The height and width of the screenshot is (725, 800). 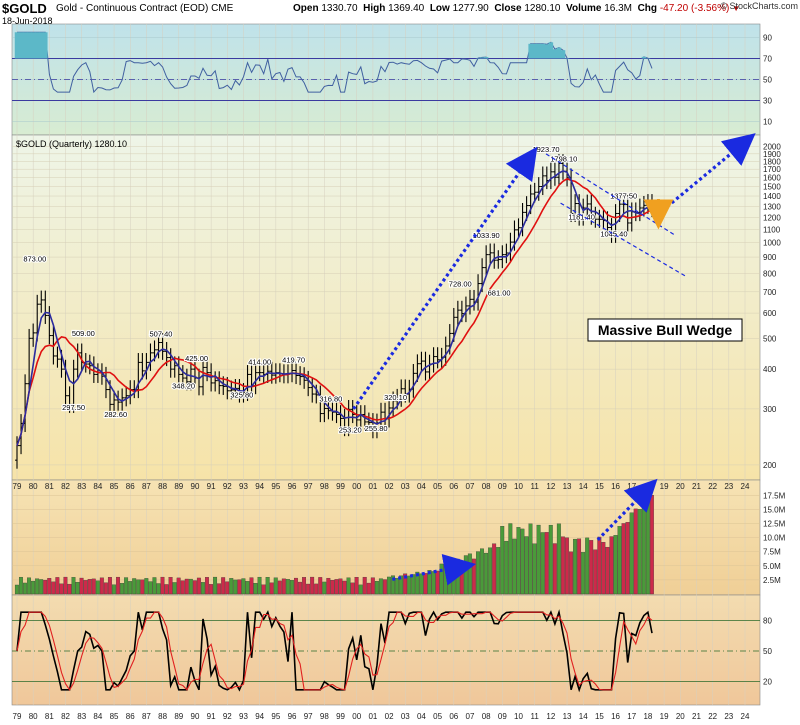 I want to click on price-tick-label: 1800, so click(x=772, y=161).